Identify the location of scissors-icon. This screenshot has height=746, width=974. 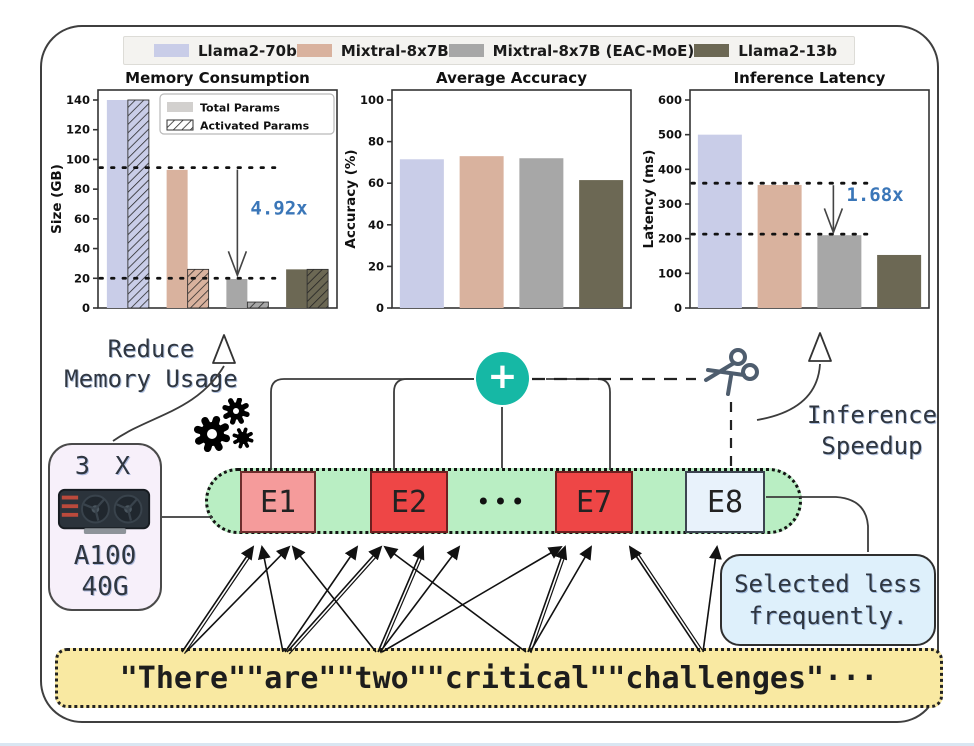
(731, 372).